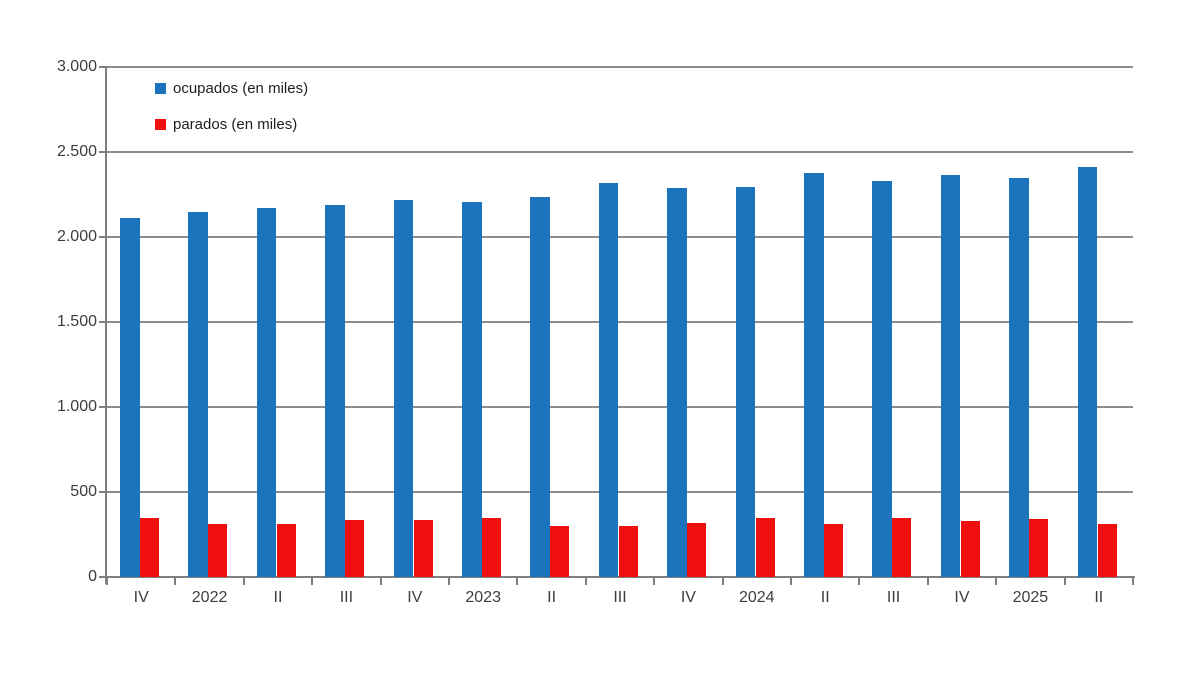 The height and width of the screenshot is (675, 1200). I want to click on legend: ocupados (en miles) parados (en miles), so click(231, 114).